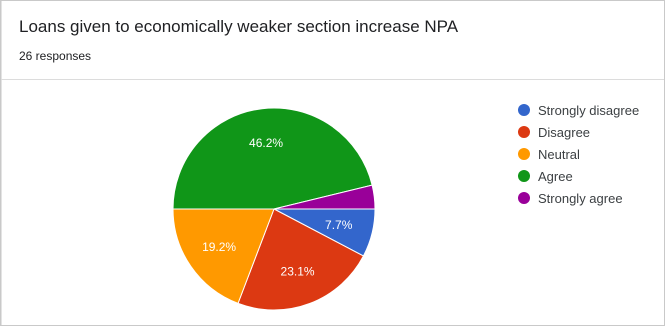  I want to click on pie-slice-disagree, so click(301, 259).